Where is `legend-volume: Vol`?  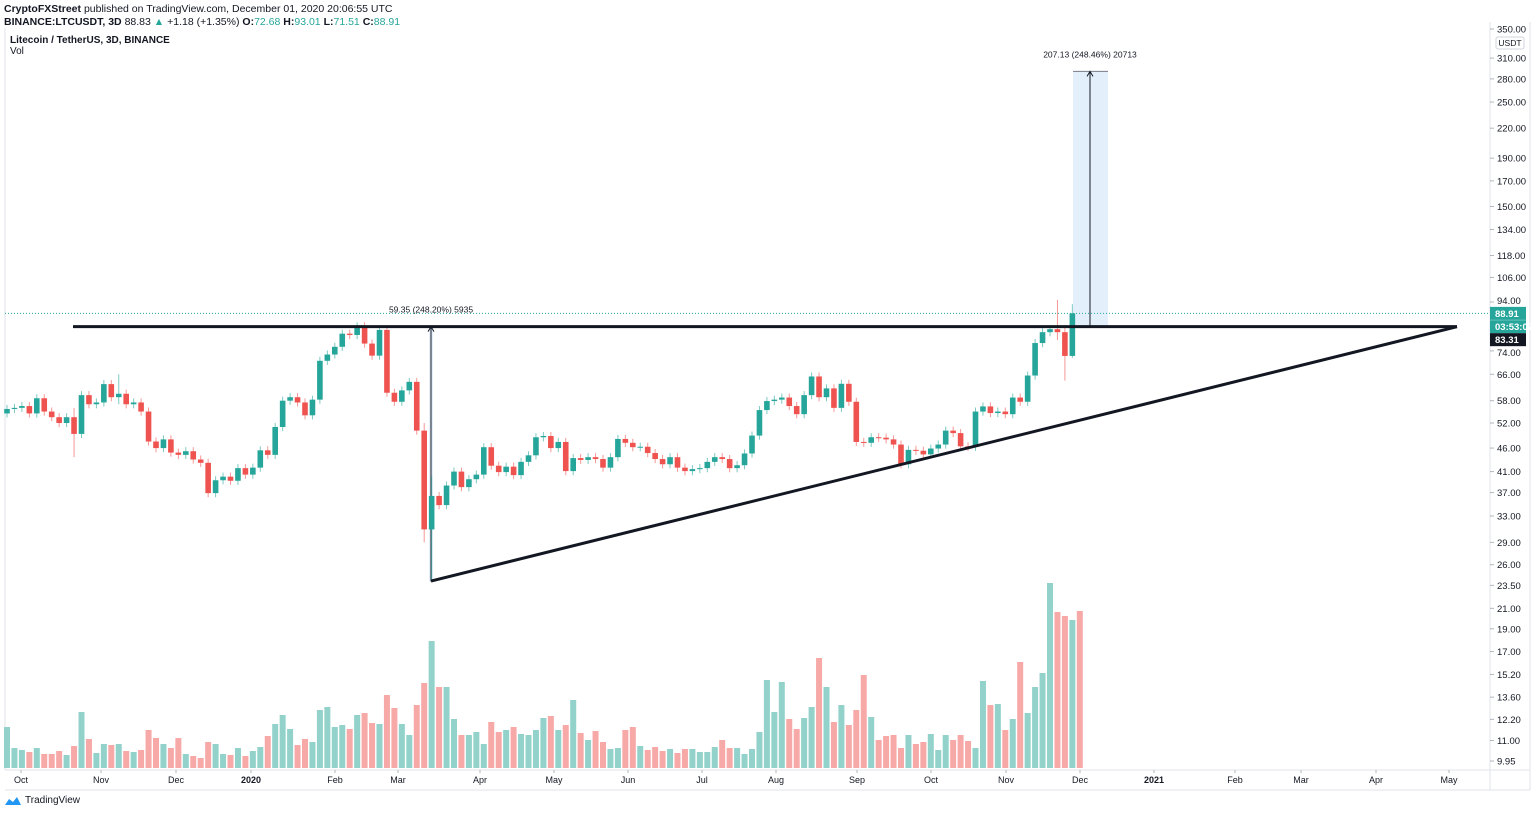
legend-volume: Vol is located at coordinates (17, 51).